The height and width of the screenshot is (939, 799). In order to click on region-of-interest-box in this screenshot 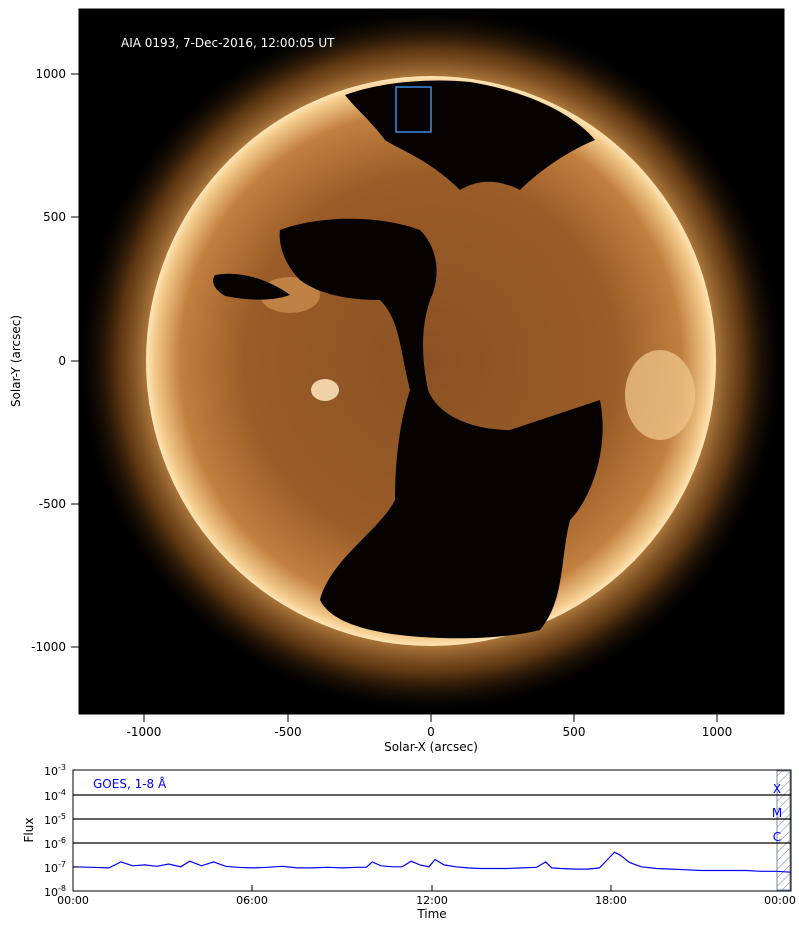, I will do `click(413, 109)`.